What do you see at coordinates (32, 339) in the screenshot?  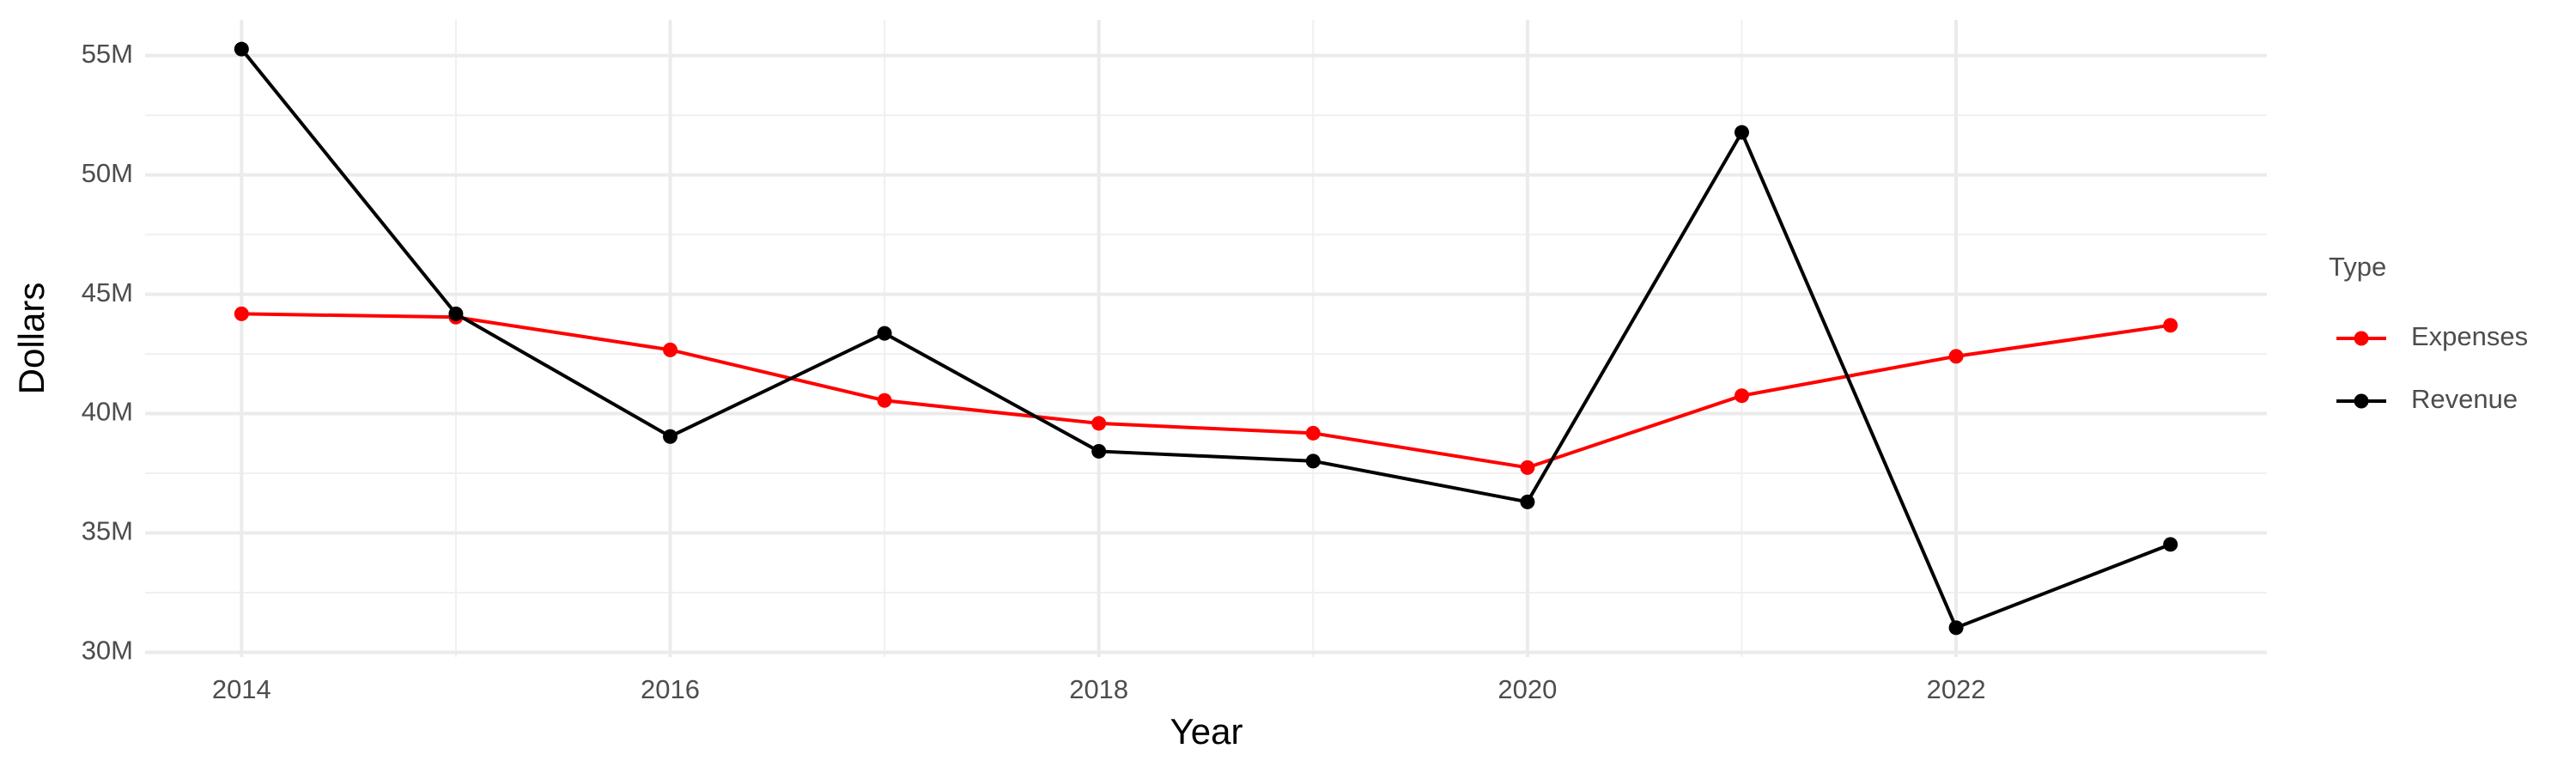 I see `y-axis-title: Dollars` at bounding box center [32, 339].